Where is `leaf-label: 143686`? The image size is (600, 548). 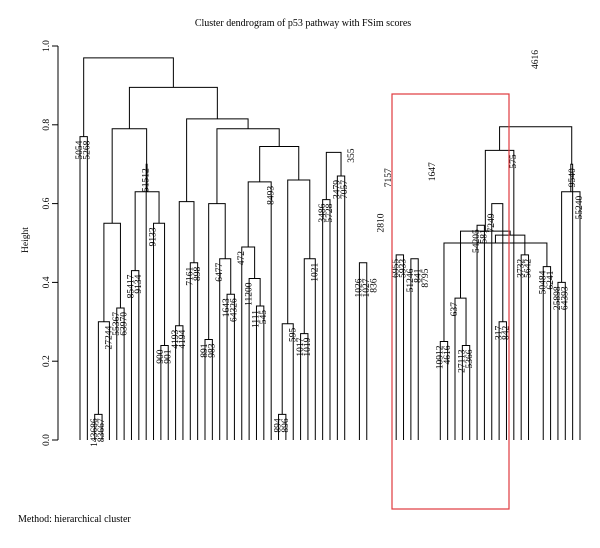 leaf-label: 143686 is located at coordinates (95, 432).